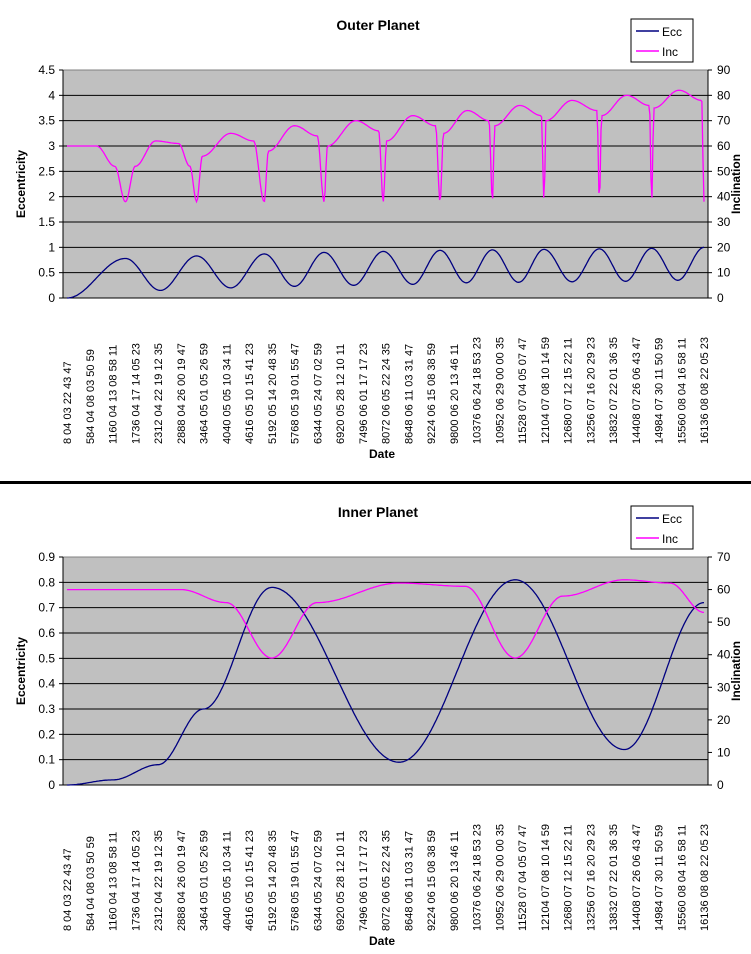 The width and height of the screenshot is (751, 954). I want to click on chart-title: Inner Planet, so click(378, 512).